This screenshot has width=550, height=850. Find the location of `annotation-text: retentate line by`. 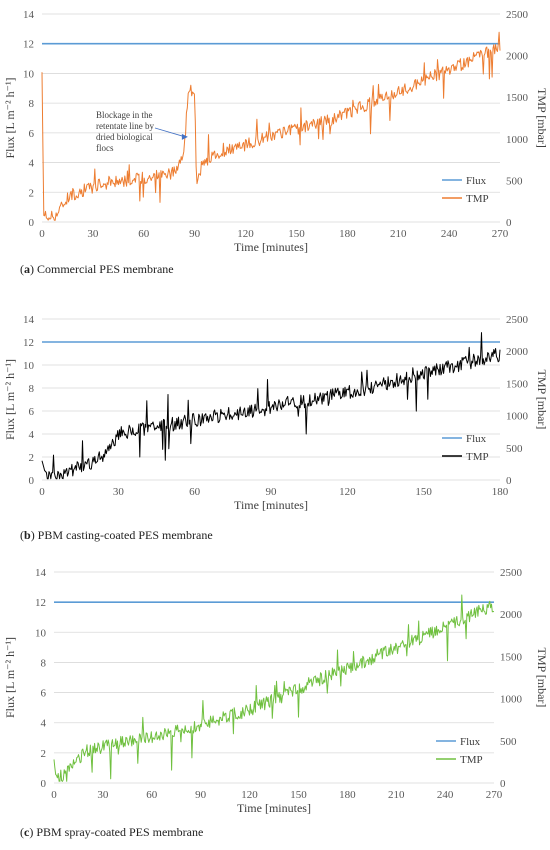

annotation-text: retentate line by is located at coordinates (125, 126).